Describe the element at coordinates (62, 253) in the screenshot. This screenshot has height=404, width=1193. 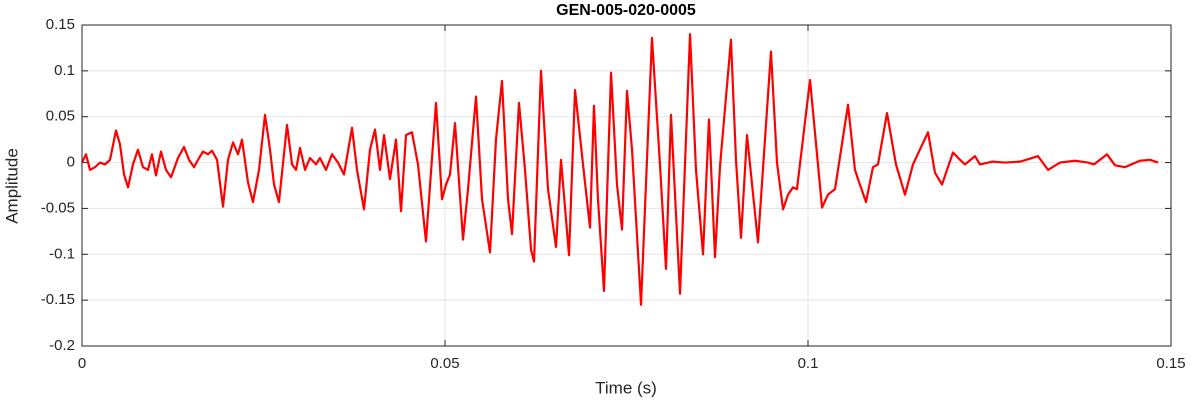
I see `y-tick-label: -0.1` at that location.